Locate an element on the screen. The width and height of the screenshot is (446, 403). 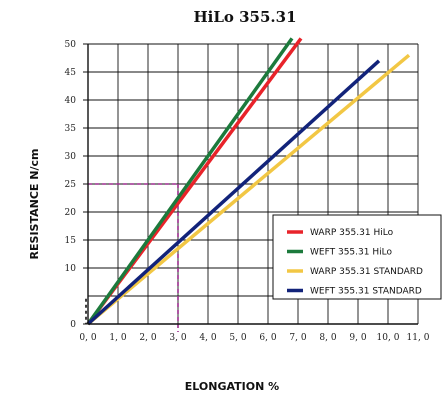
y-tick-label: 45 is located at coordinates (71, 73).